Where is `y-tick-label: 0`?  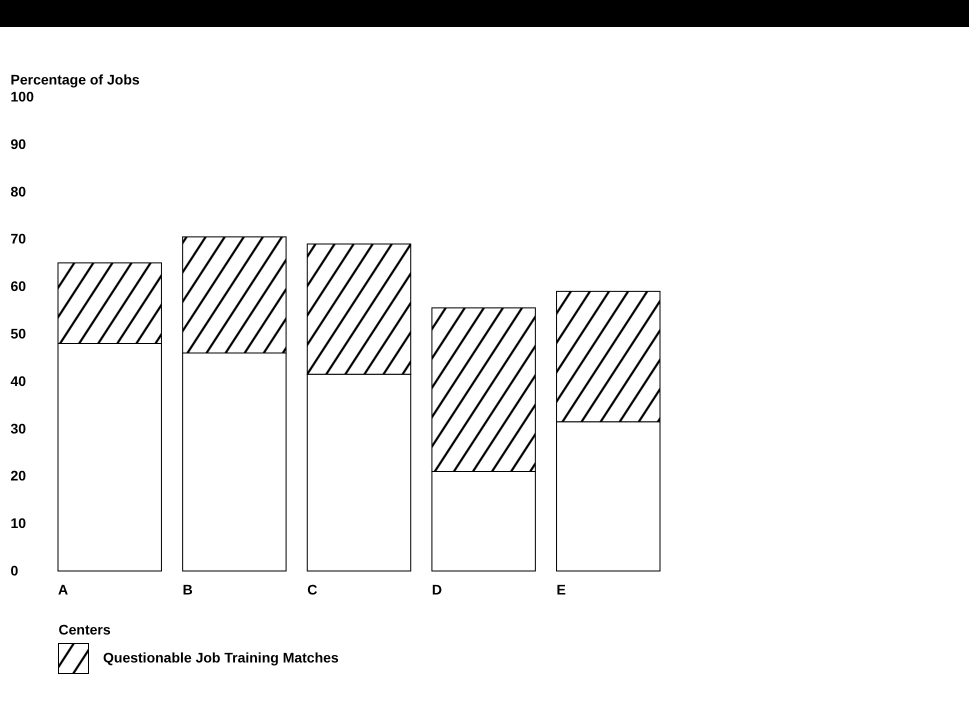
y-tick-label: 0 is located at coordinates (14, 570).